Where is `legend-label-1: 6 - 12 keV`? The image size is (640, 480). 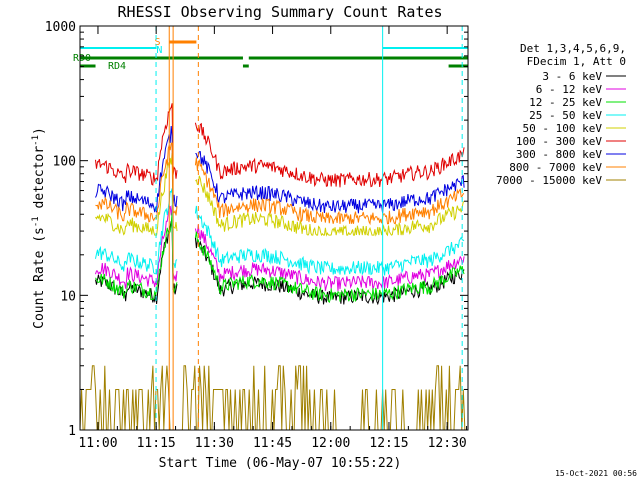
legend-label-1: 6 - 12 keV is located at coordinates (569, 89).